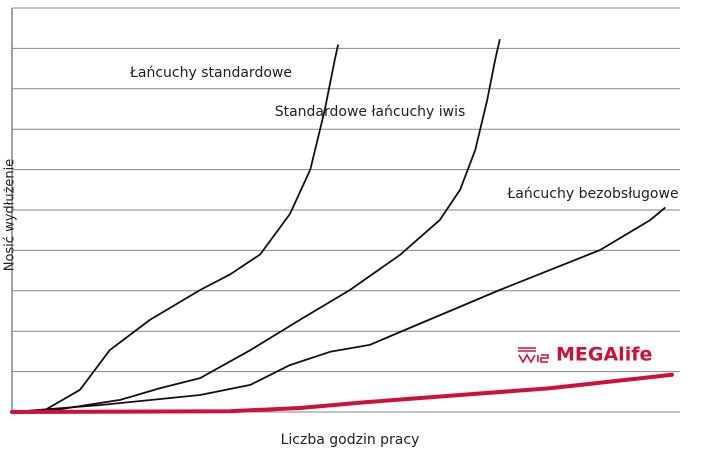  Describe the element at coordinates (604, 355) in the screenshot. I see `series-label: MEGAlife` at that location.